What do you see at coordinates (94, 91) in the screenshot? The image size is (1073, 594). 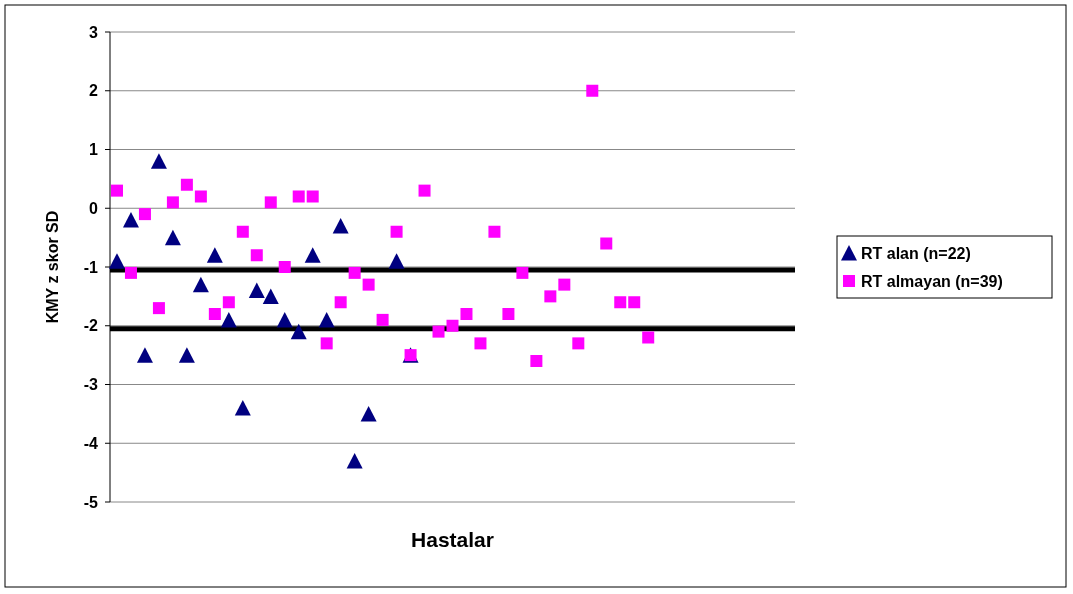 I see `y-tick-label: 2` at bounding box center [94, 91].